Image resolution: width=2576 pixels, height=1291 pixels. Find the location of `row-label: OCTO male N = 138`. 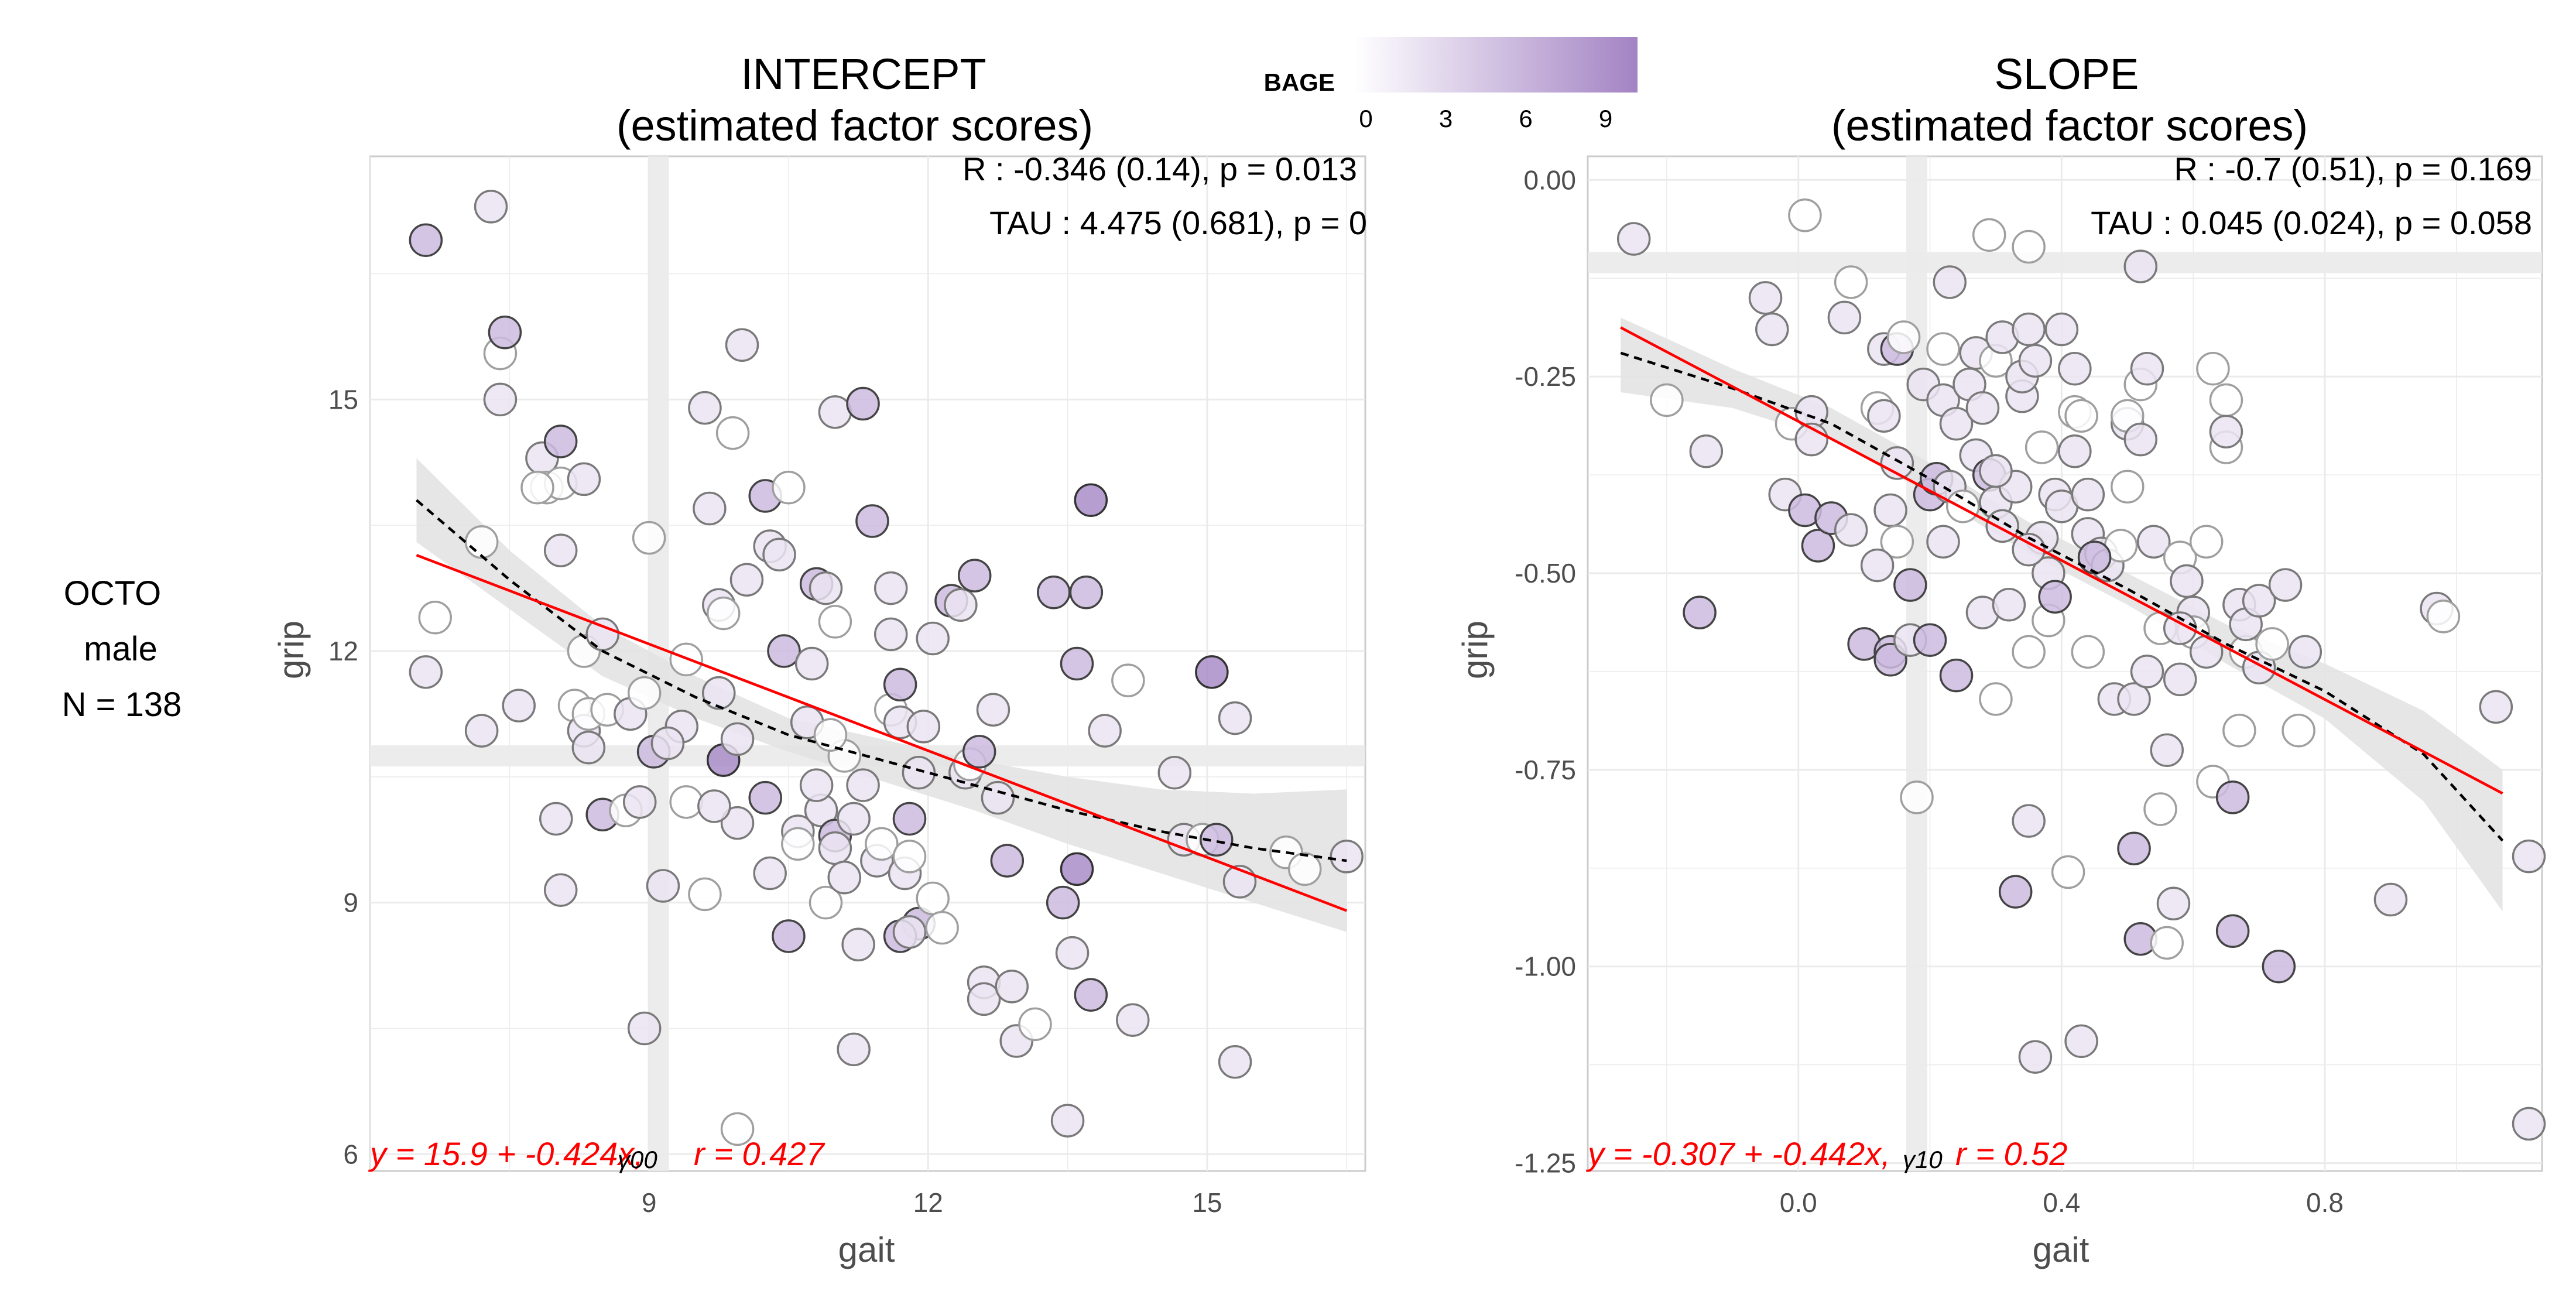

row-label: OCTO male N = 138 is located at coordinates (122, 649).